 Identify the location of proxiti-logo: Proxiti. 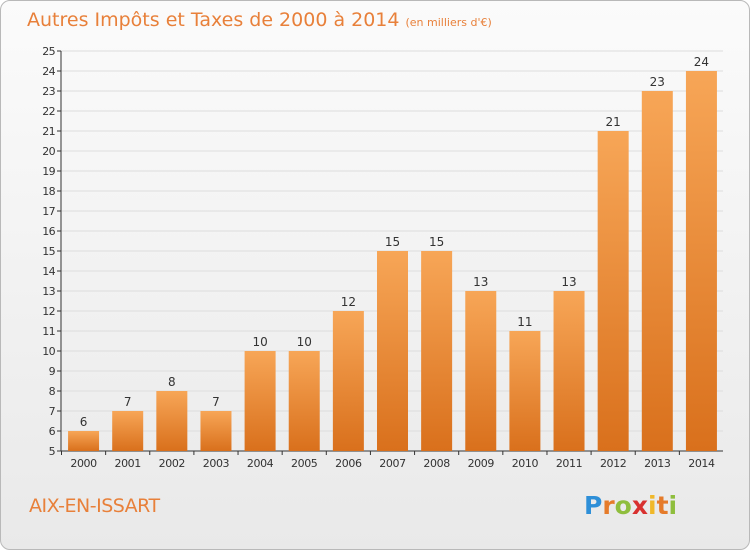
(630, 505).